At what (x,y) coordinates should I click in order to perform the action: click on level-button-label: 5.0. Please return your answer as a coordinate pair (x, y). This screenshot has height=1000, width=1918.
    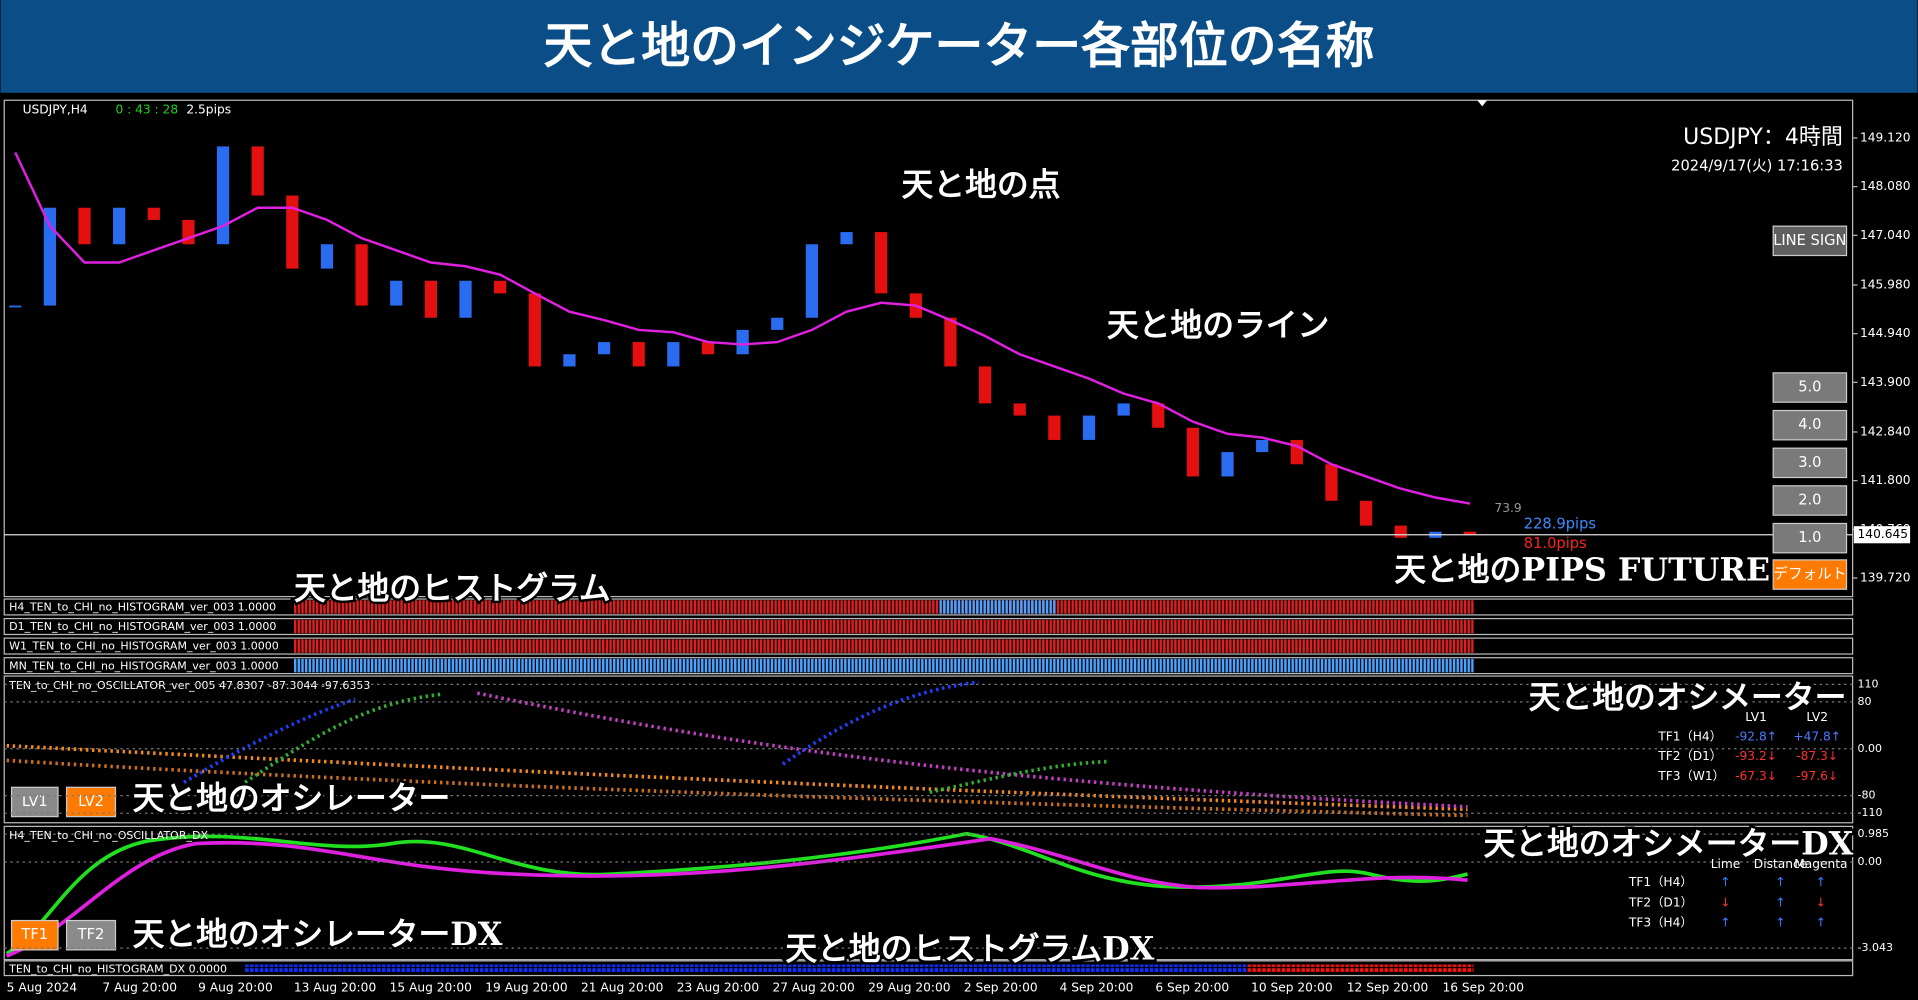
    Looking at the image, I should click on (1809, 387).